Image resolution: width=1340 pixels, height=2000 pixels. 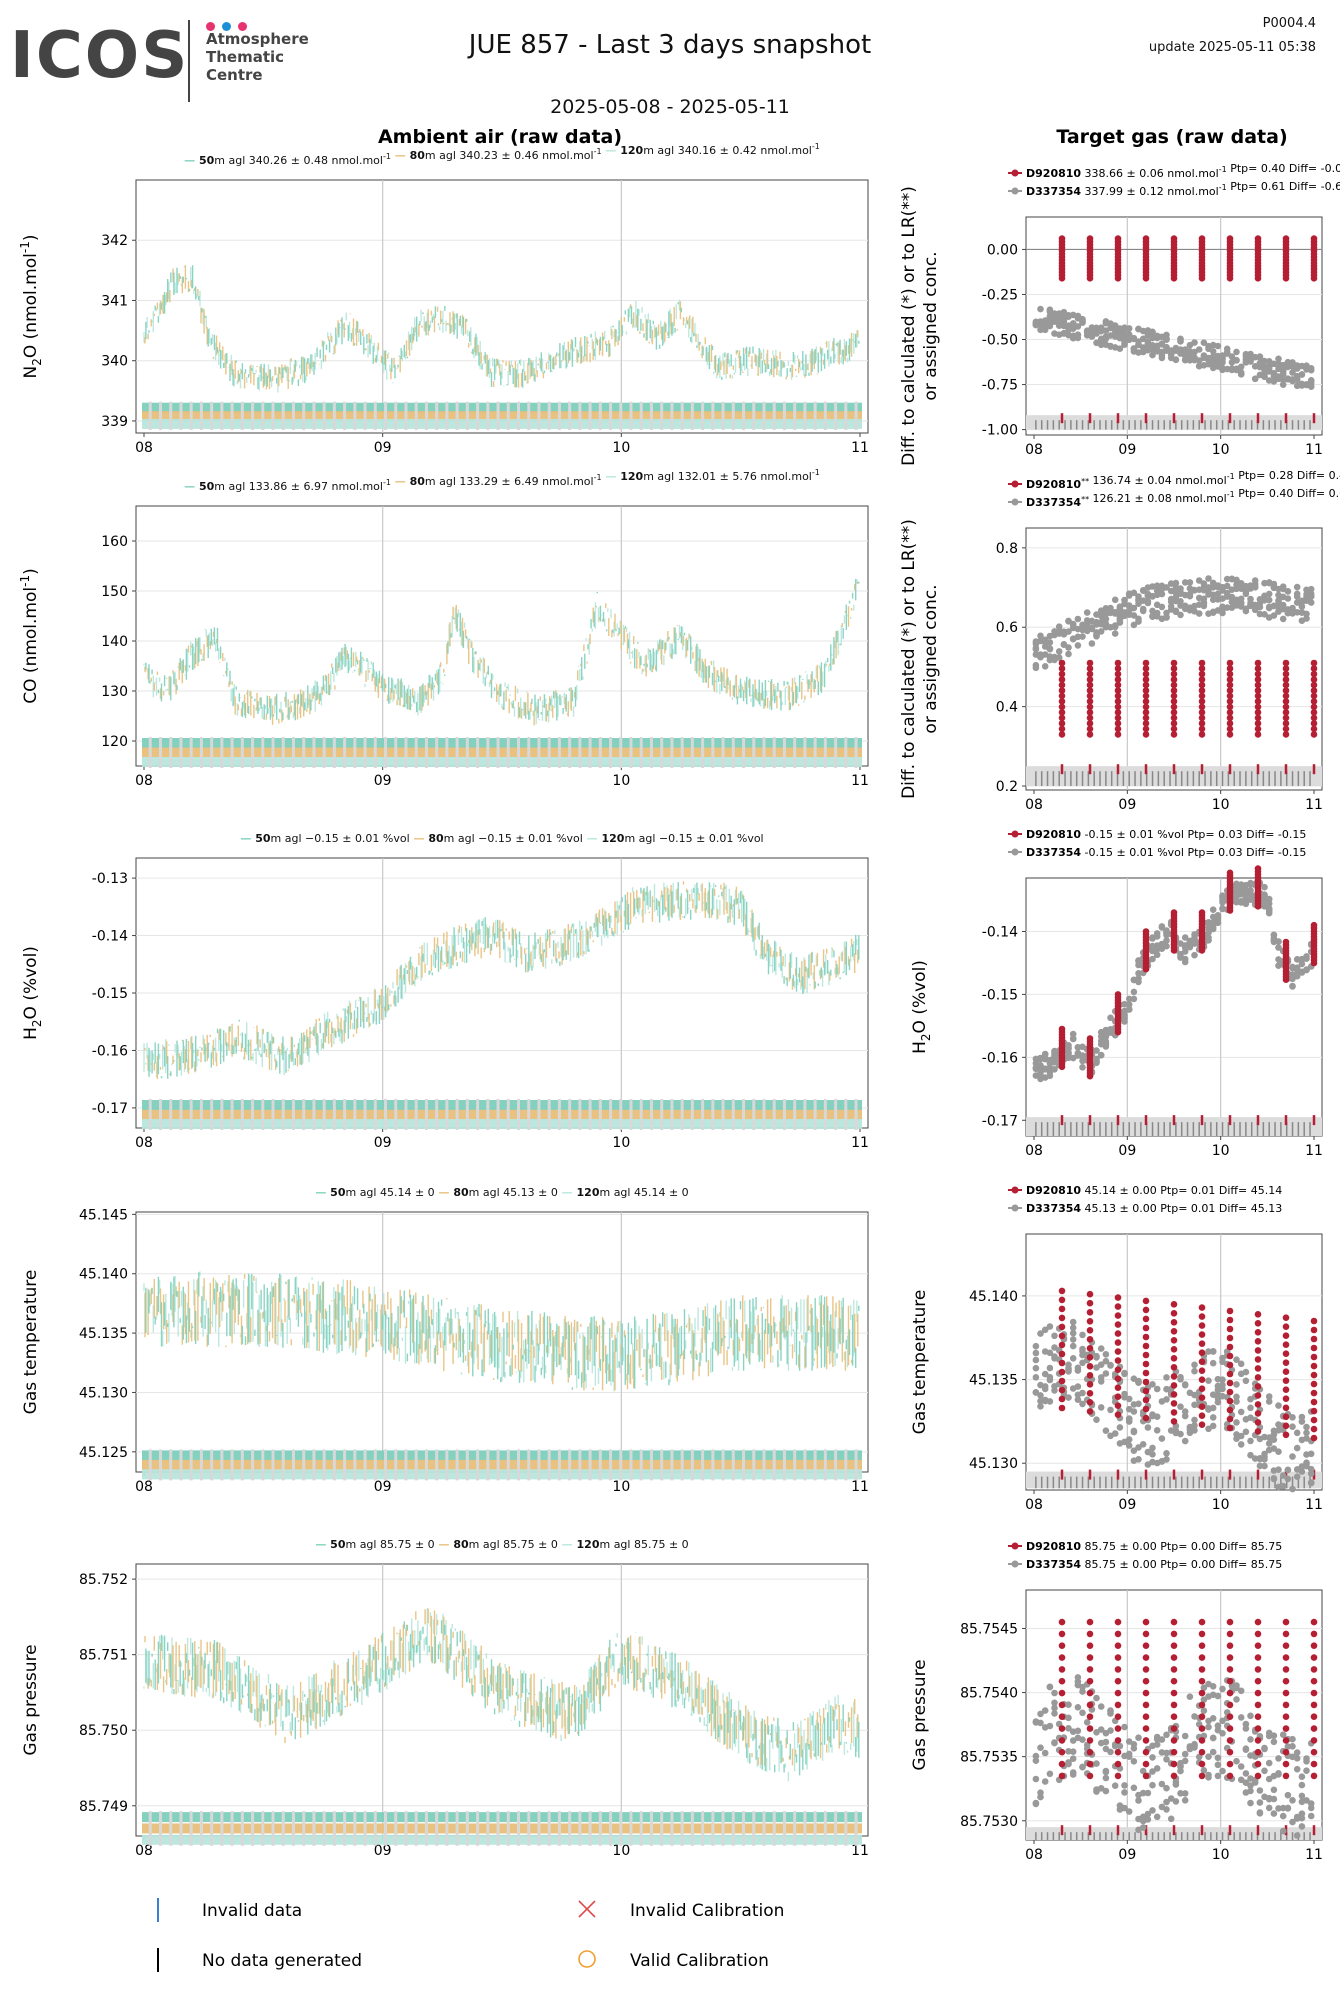 I want to click on y-tick-label: 45.125, so click(x=103, y=1453).